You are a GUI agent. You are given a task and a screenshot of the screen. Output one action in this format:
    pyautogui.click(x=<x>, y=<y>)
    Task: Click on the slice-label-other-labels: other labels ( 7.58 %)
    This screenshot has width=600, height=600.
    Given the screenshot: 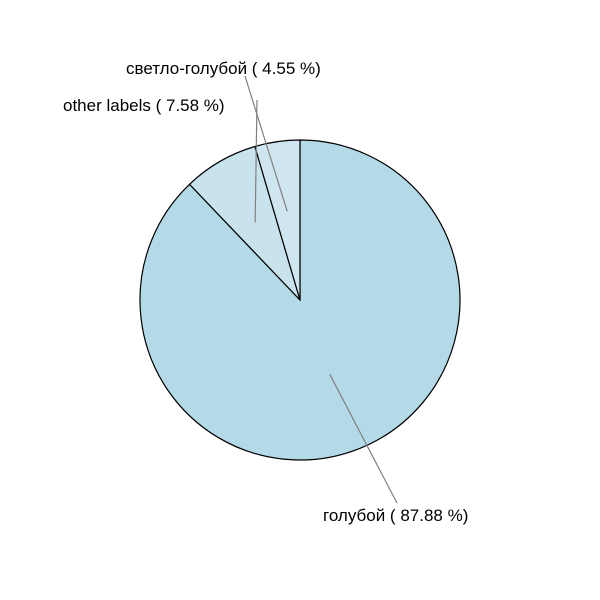 What is the action you would take?
    pyautogui.click(x=144, y=105)
    